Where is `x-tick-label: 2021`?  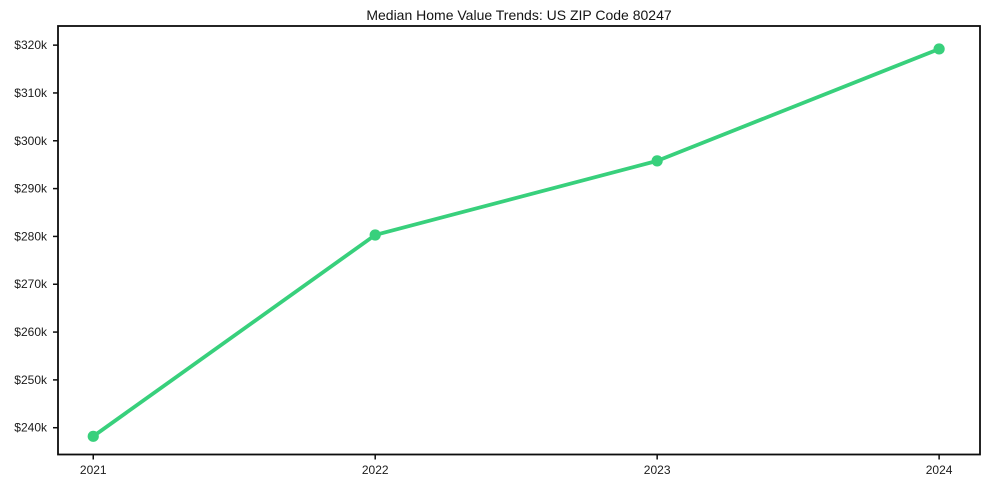 x-tick-label: 2021 is located at coordinates (93, 470).